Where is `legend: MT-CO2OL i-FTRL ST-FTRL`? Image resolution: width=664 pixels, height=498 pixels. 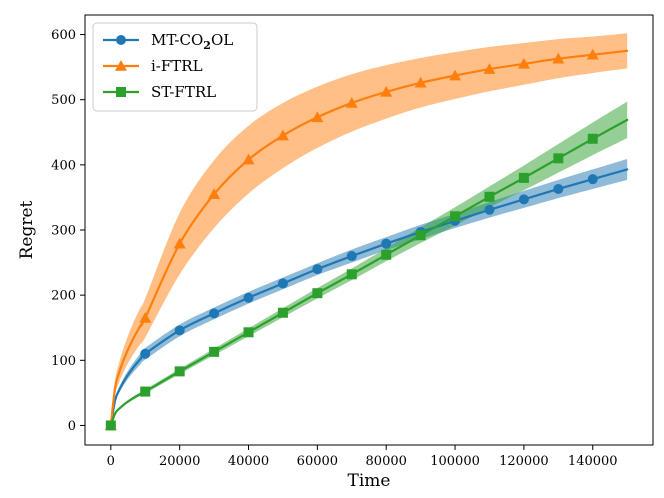 legend: MT-CO2OL i-FTRL ST-FTRL is located at coordinates (175, 67).